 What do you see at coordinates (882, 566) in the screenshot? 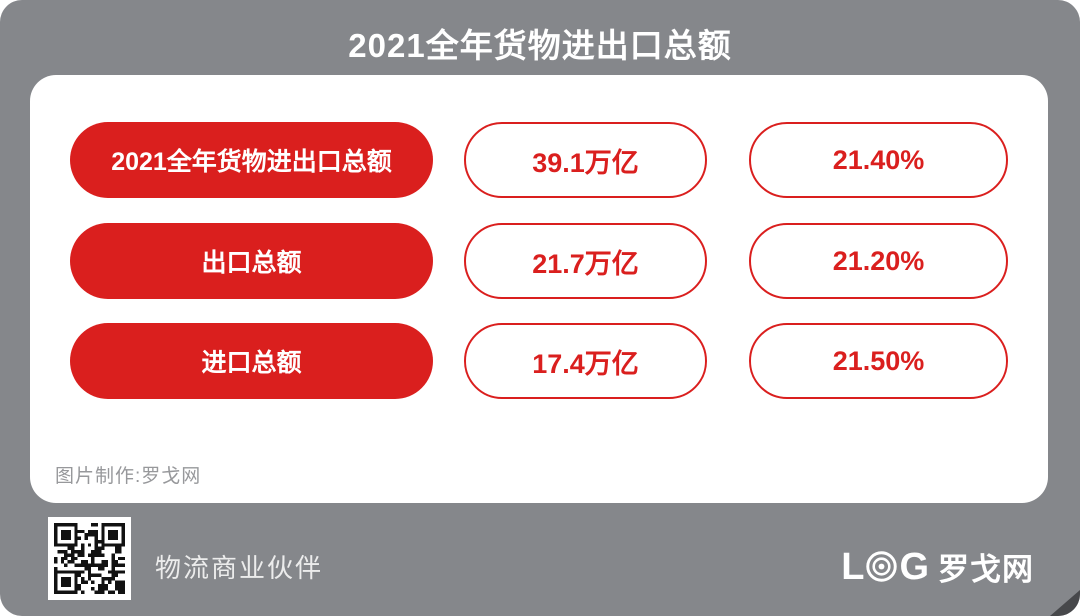
I see `target-icon` at bounding box center [882, 566].